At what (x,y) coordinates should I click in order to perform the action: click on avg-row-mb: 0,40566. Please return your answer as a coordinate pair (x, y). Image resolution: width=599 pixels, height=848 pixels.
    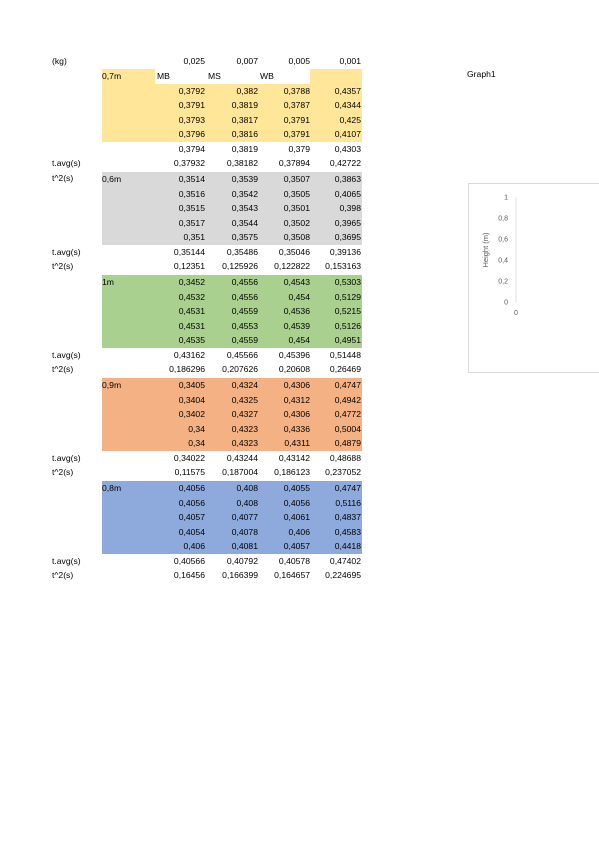
    Looking at the image, I should click on (189, 560).